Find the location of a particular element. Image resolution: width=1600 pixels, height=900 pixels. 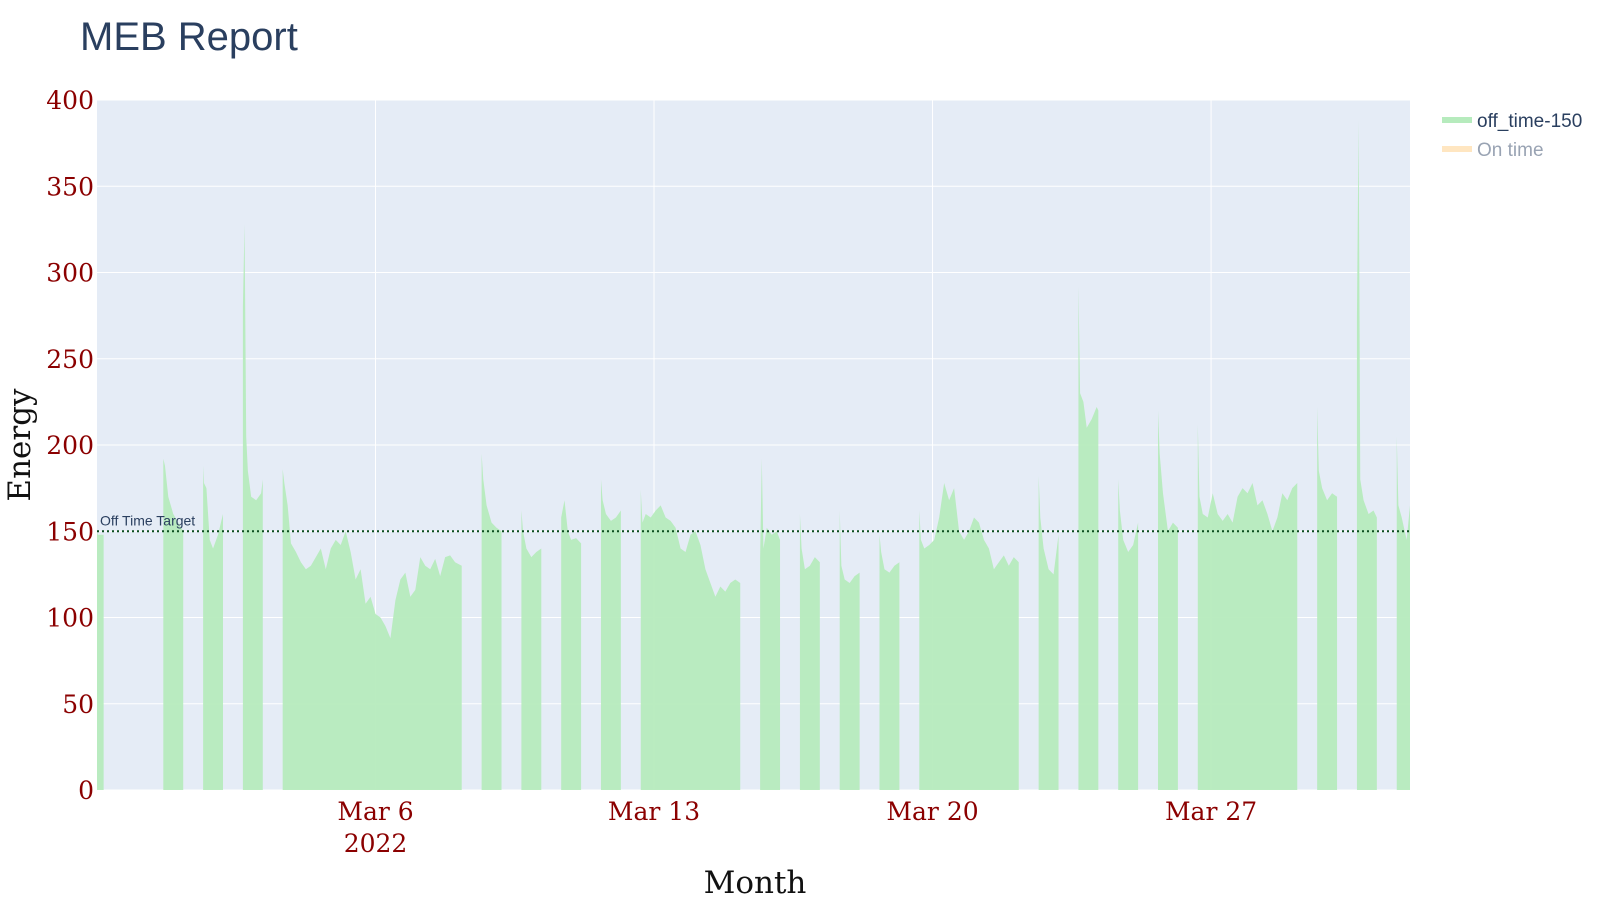

legend-item: On time is located at coordinates (1493, 150).